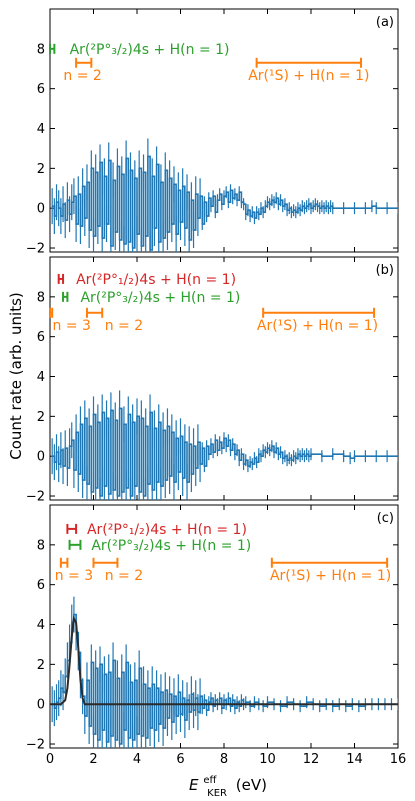 The height and width of the screenshot is (801, 415). What do you see at coordinates (398, 759) in the screenshot?
I see `x-tick-label: 16` at bounding box center [398, 759].